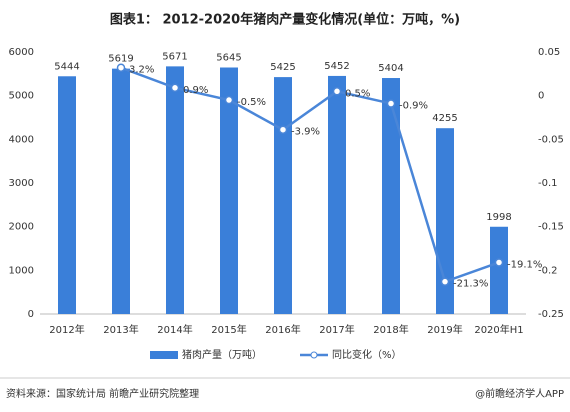 The height and width of the screenshot is (412, 570). I want to click on bar-label: 5425, so click(282, 67).